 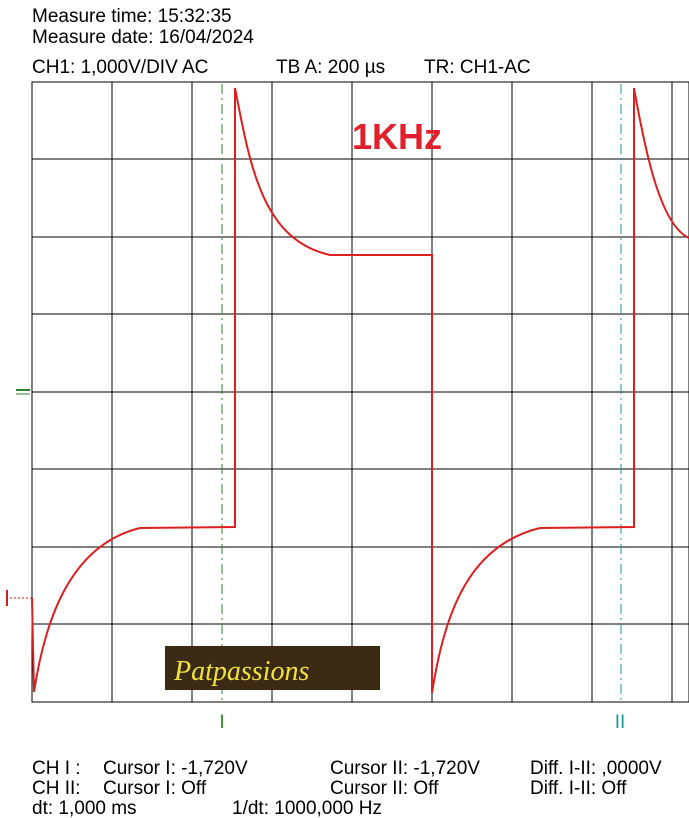 I want to click on footer-text: dt: 1,000 ms, so click(x=84, y=808).